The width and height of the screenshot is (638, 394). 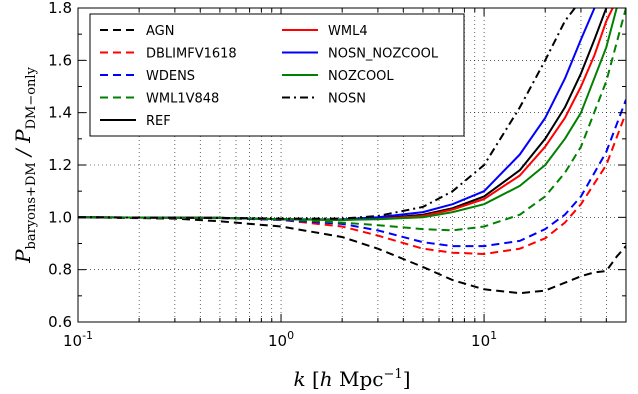 I want to click on legend-label: DBLIMFV1618, so click(x=191, y=54).